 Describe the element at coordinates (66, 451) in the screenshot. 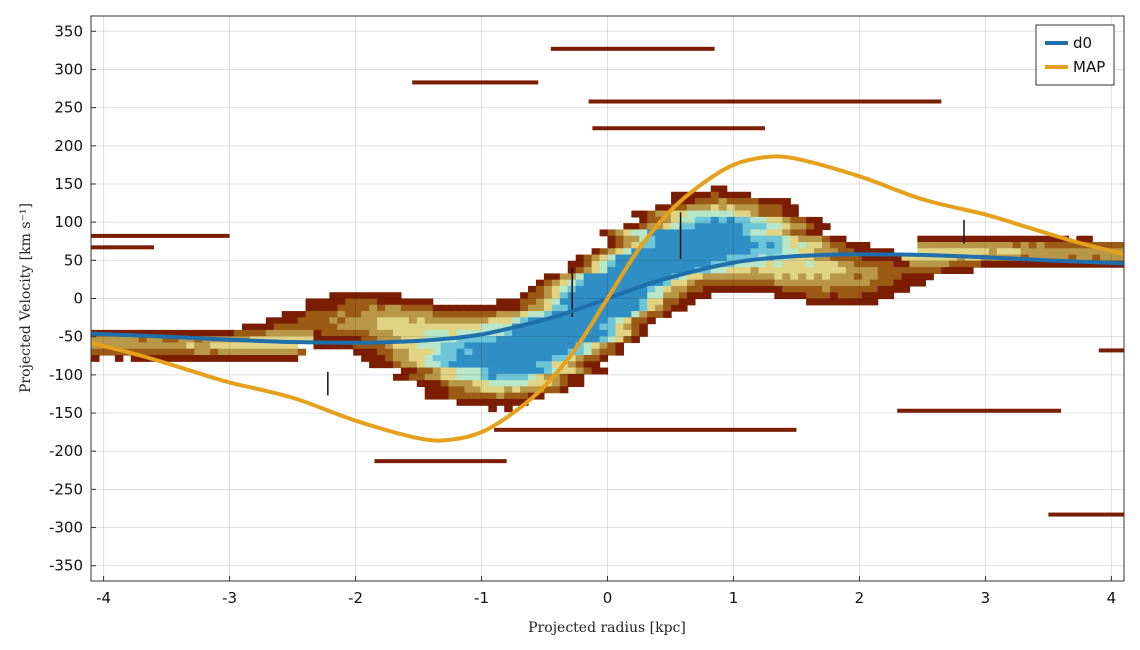

I see `y-tick-label: -200` at that location.